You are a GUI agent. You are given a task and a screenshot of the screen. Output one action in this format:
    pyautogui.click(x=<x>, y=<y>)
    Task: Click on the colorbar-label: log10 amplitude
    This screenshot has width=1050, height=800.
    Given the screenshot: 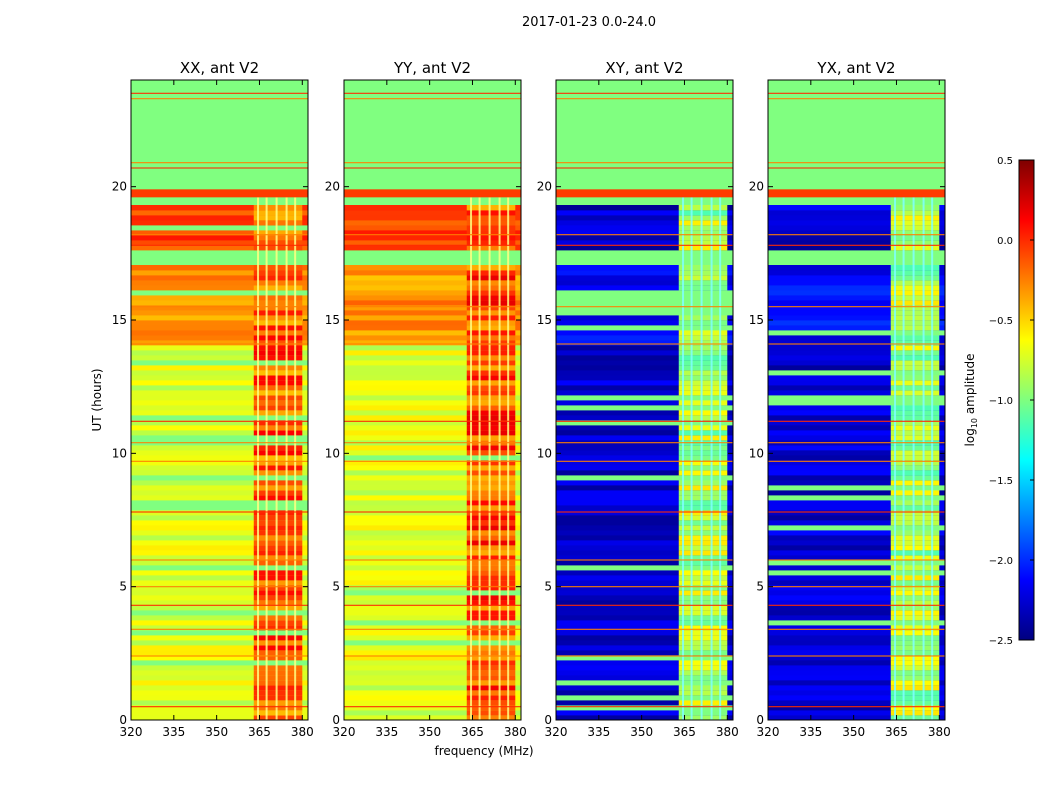 What is the action you would take?
    pyautogui.click(x=971, y=400)
    